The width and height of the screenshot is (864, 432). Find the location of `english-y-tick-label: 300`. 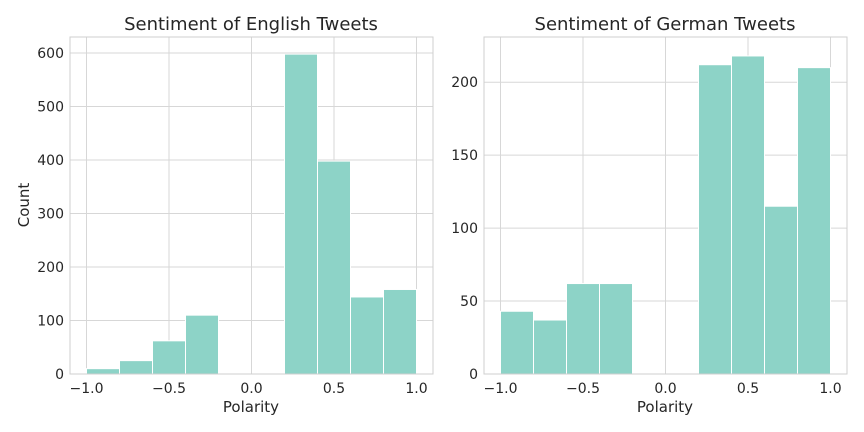

english-y-tick-label: 300 is located at coordinates (50, 215).